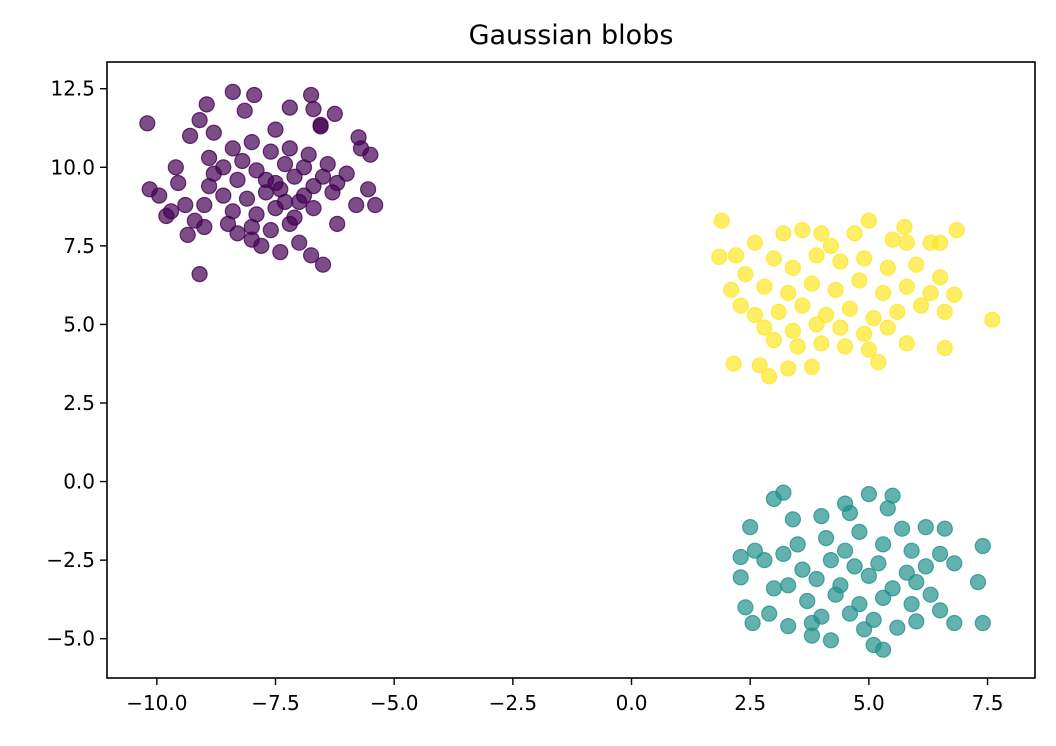 The image size is (1056, 746). What do you see at coordinates (513, 703) in the screenshot?
I see `x-tick-label: −2.5` at bounding box center [513, 703].